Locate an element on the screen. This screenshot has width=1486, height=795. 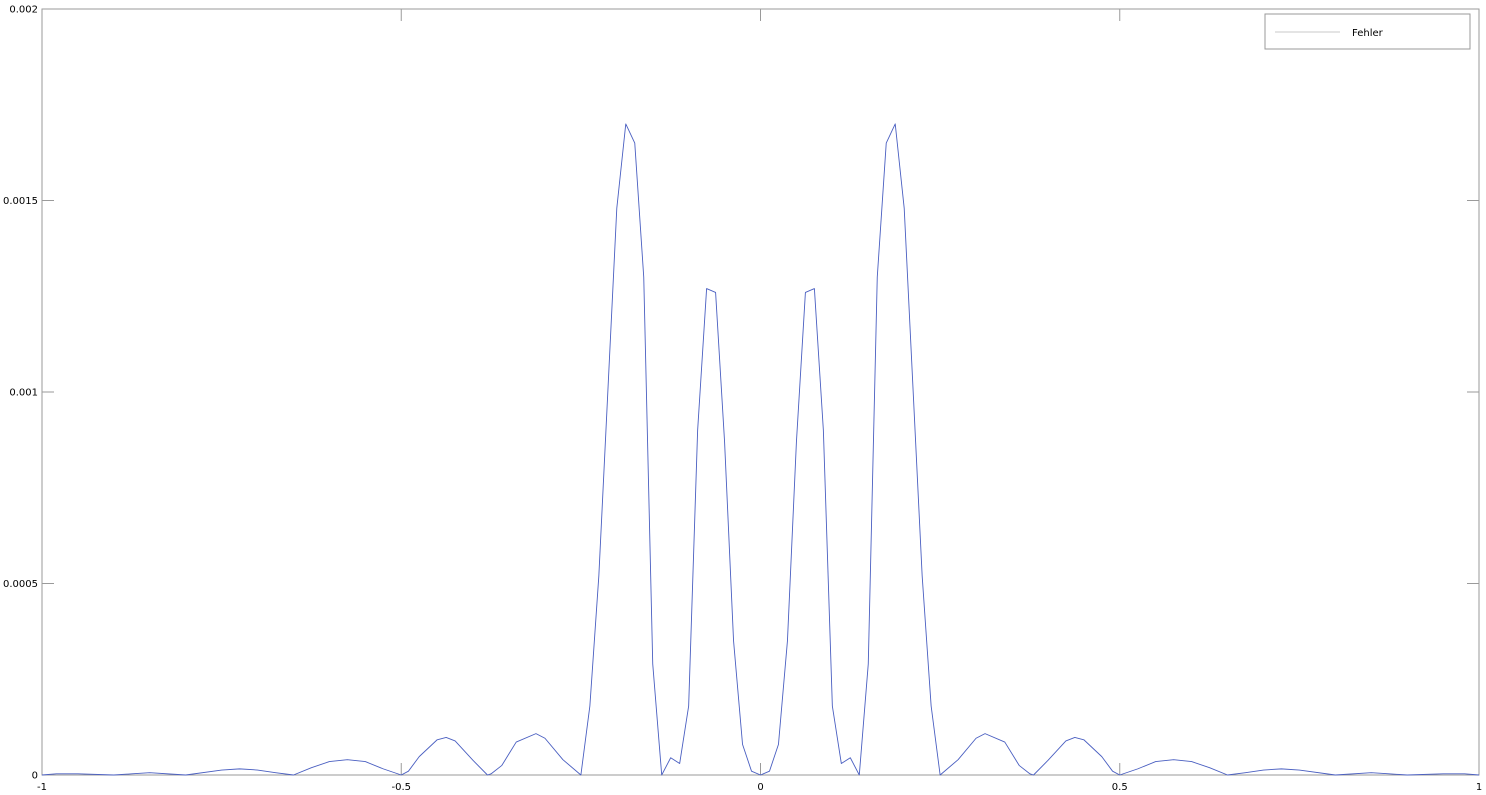
legend-label: Fehler is located at coordinates (1368, 33).